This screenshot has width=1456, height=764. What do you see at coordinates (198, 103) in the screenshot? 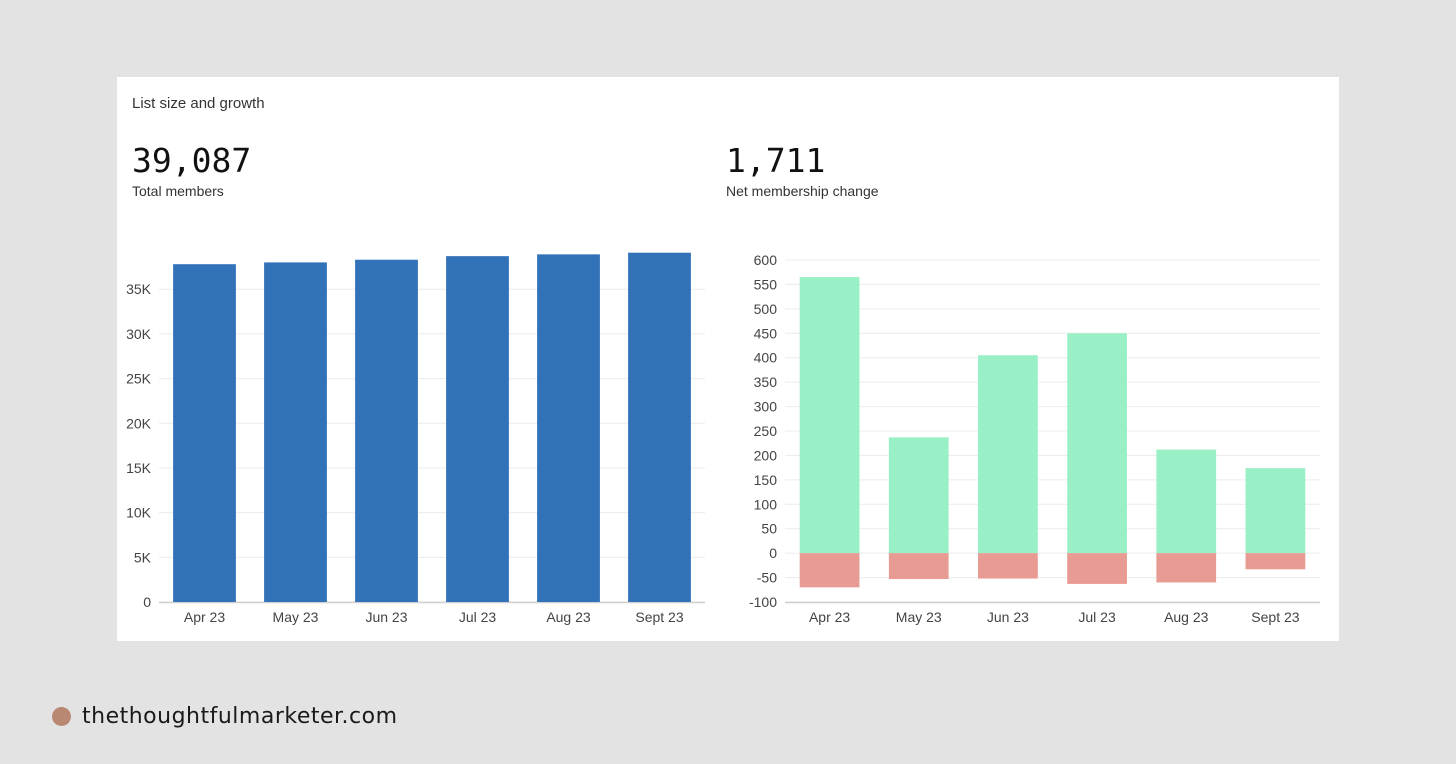
I see `card-title: List size and growth` at bounding box center [198, 103].